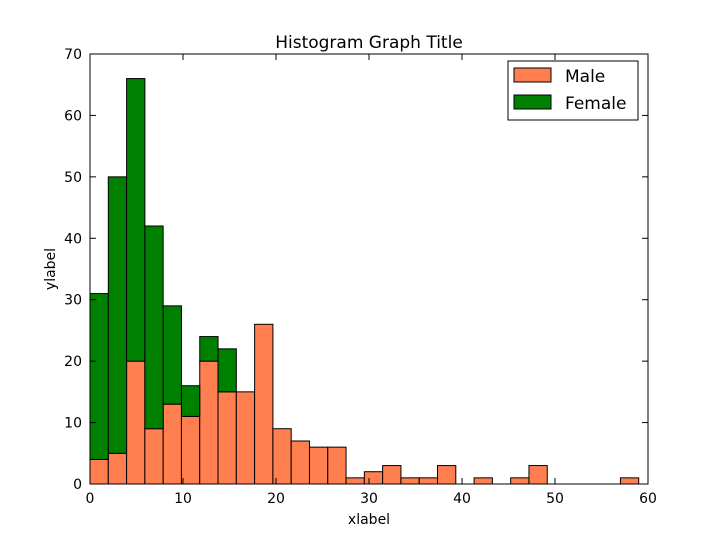 This screenshot has height=538, width=720. Describe the element at coordinates (73, 239) in the screenshot. I see `y-tick-label: 40` at that location.